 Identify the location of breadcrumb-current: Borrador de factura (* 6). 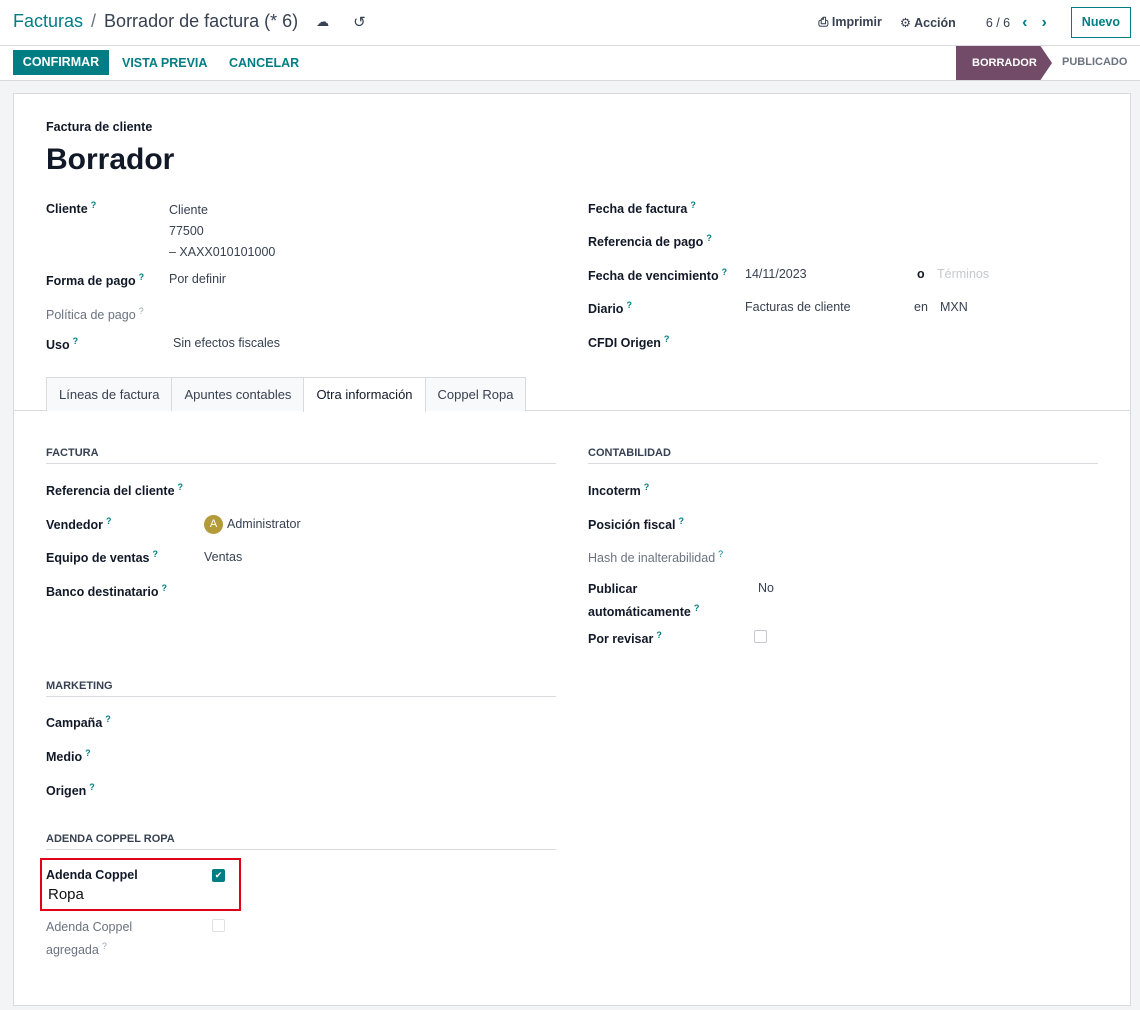
(201, 21).